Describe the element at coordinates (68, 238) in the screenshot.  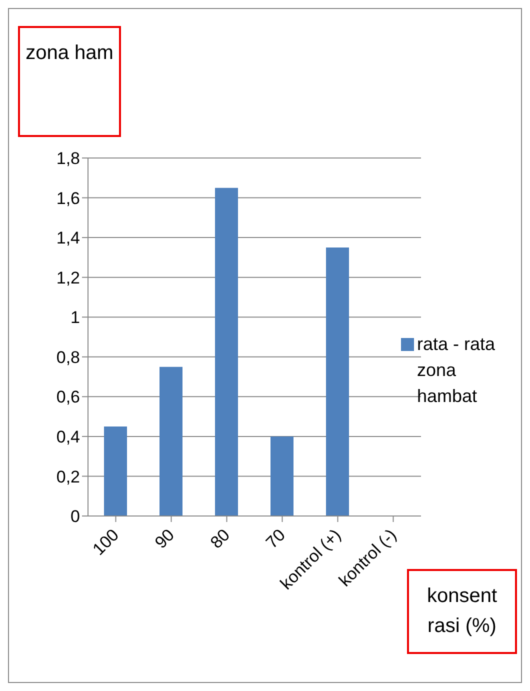
I see `y-tick-label: 1,4` at that location.